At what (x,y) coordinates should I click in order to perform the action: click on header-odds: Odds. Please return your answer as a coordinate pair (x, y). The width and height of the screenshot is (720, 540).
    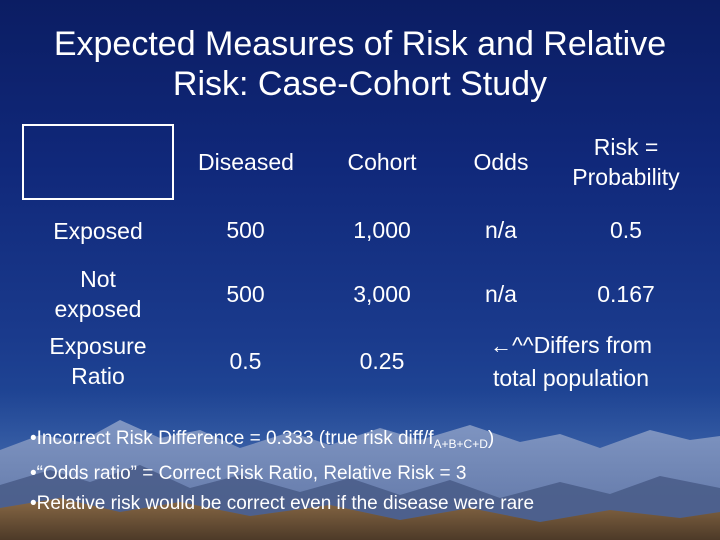
    Looking at the image, I should click on (501, 162).